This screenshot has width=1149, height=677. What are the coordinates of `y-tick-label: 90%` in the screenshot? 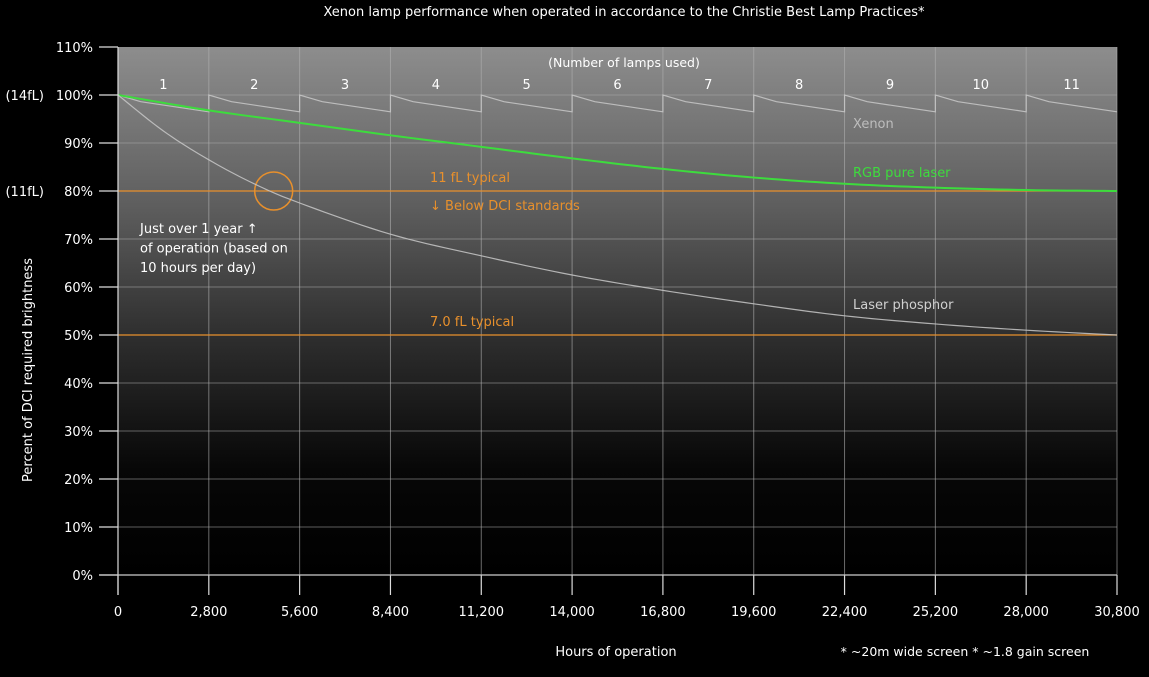 It's located at (78, 144).